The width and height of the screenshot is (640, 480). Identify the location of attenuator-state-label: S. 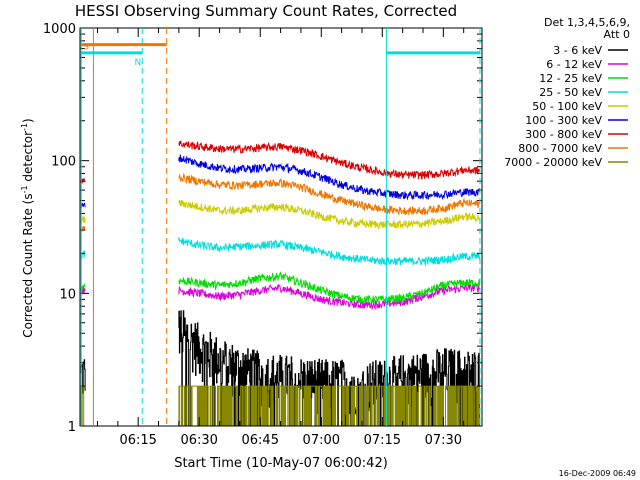
(86, 48).